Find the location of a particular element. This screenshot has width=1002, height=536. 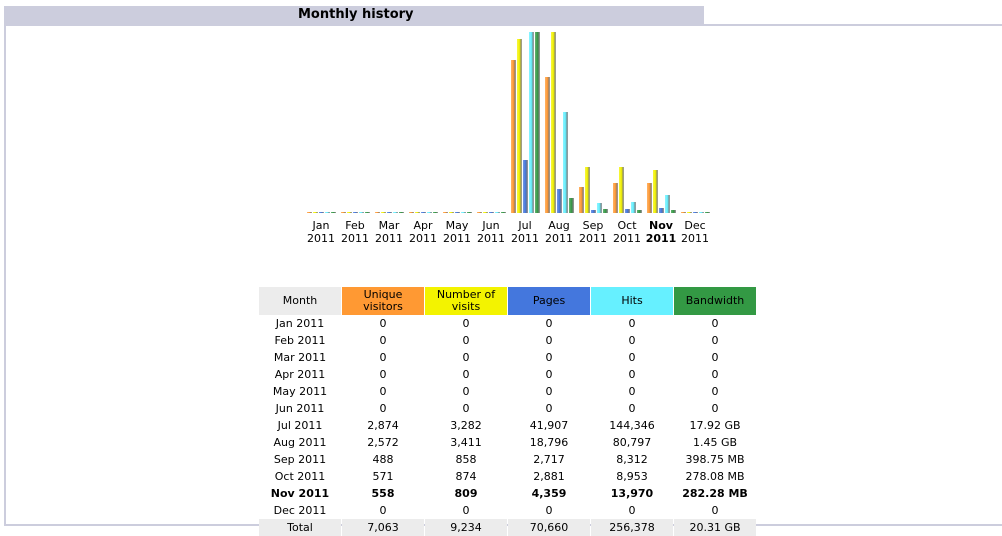

cell-hits: 13,970 is located at coordinates (632, 493).